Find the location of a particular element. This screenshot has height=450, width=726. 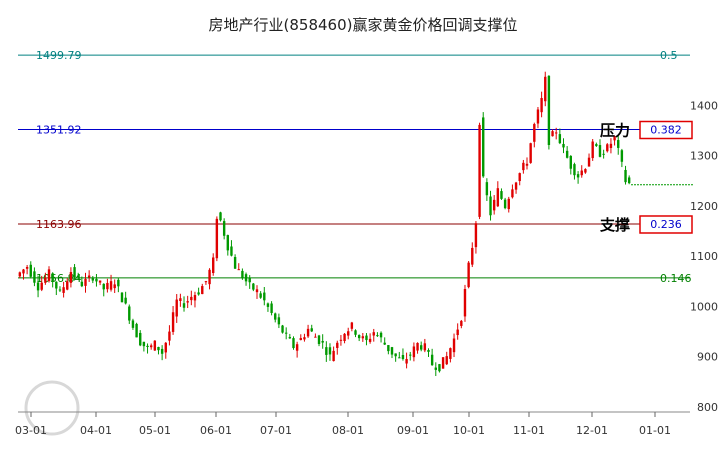

pressure-ratio: 0.382 is located at coordinates (666, 130).